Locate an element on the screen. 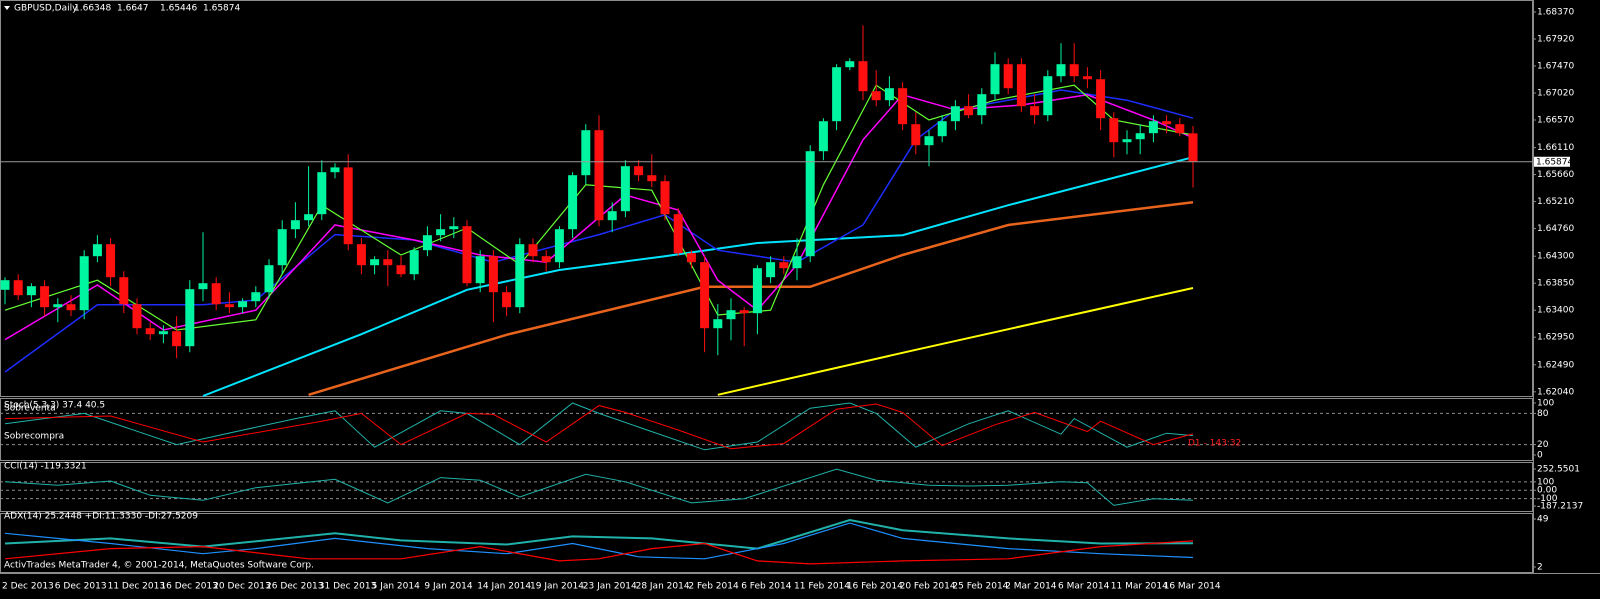  y-tick-label: 49 is located at coordinates (1543, 520).